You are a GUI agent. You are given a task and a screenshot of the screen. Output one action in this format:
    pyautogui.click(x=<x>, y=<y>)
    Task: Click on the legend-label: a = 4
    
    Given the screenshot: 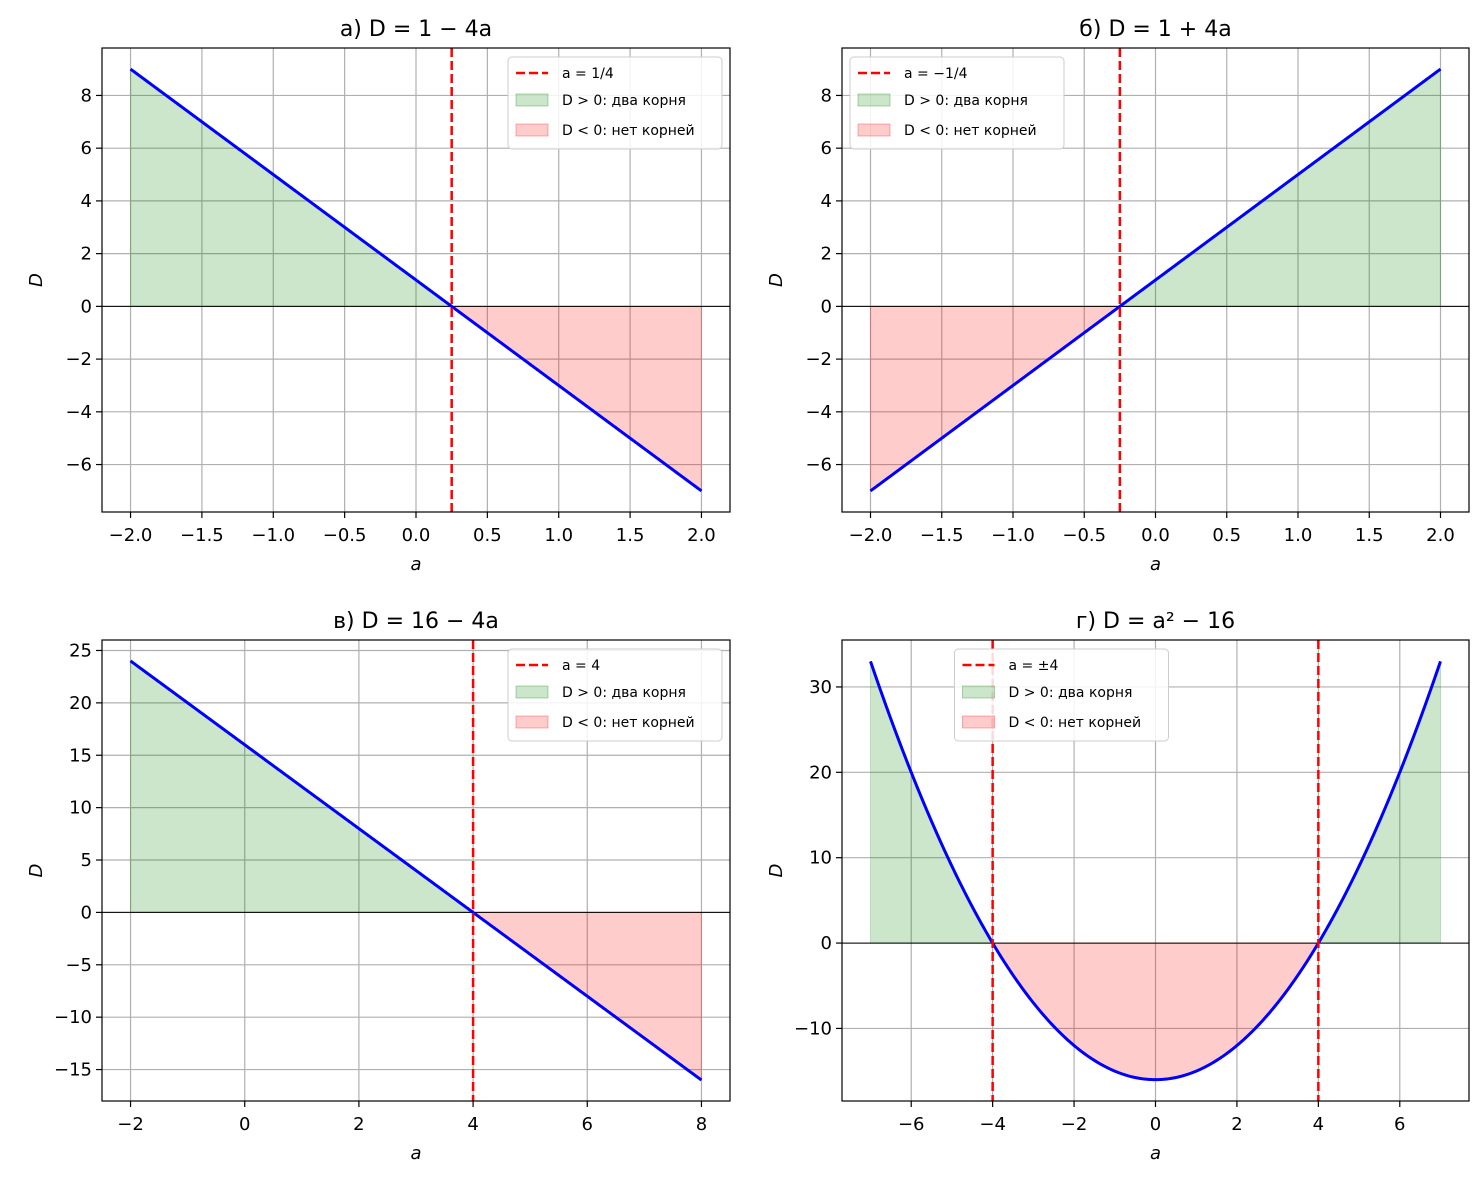 What is the action you would take?
    pyautogui.click(x=581, y=666)
    